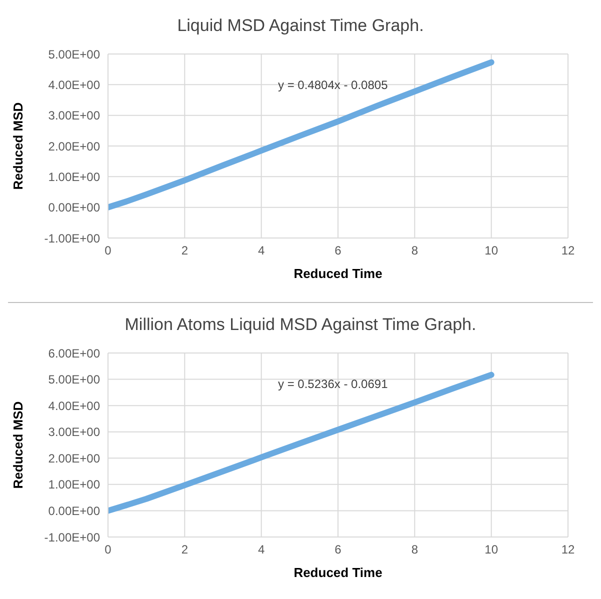 This screenshot has height=599, width=601. I want to click on annotation: y = 0.4804x - 0.0805, so click(333, 85).